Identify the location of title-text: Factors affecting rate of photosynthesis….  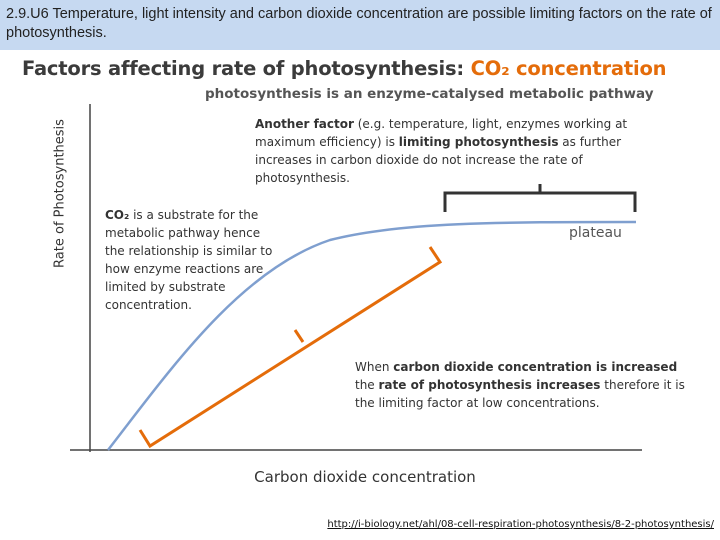
(246, 68).